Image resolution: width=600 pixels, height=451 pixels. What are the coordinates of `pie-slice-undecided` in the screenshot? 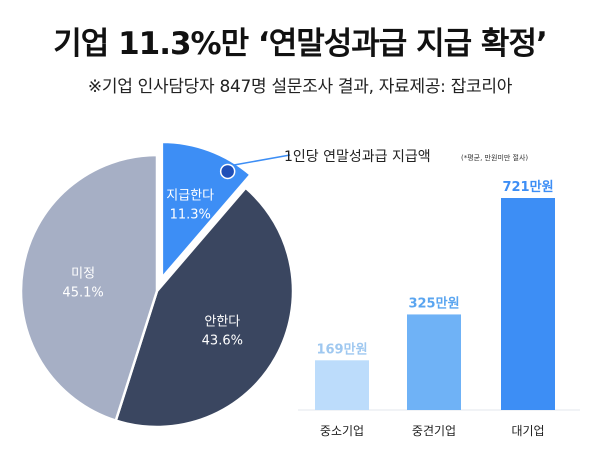 It's located at (89, 288).